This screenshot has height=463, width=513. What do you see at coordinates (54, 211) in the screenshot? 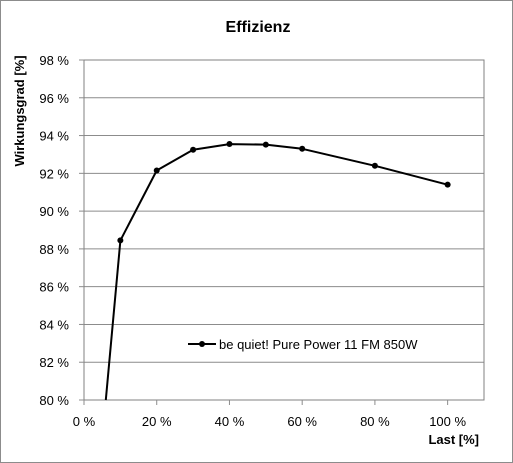
I see `y-tick-label: 90 %` at bounding box center [54, 211].